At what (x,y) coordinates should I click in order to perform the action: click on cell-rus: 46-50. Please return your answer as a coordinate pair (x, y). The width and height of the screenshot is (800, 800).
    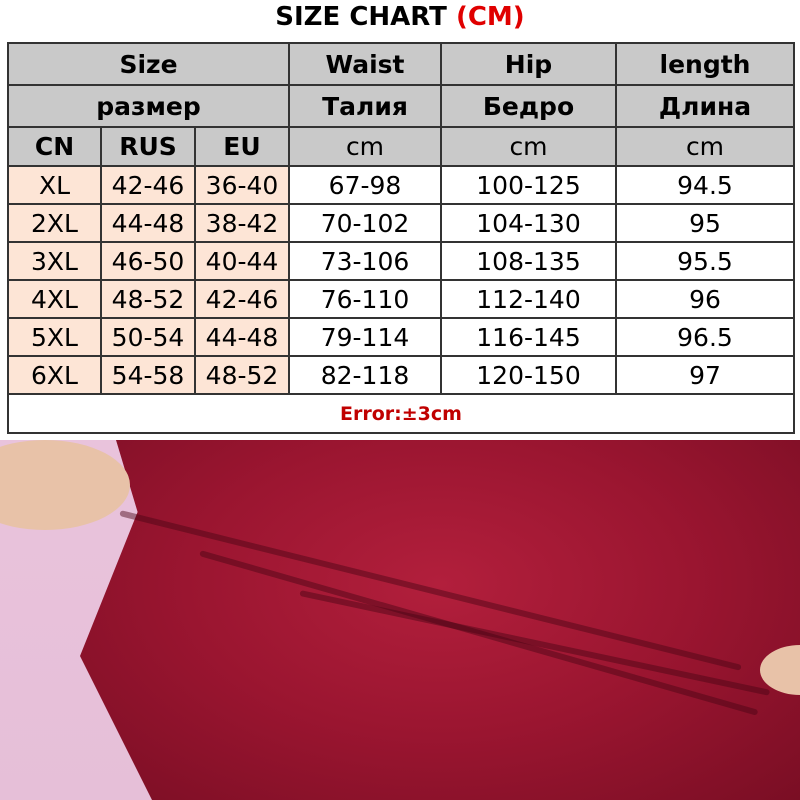
    Looking at the image, I should click on (148, 261).